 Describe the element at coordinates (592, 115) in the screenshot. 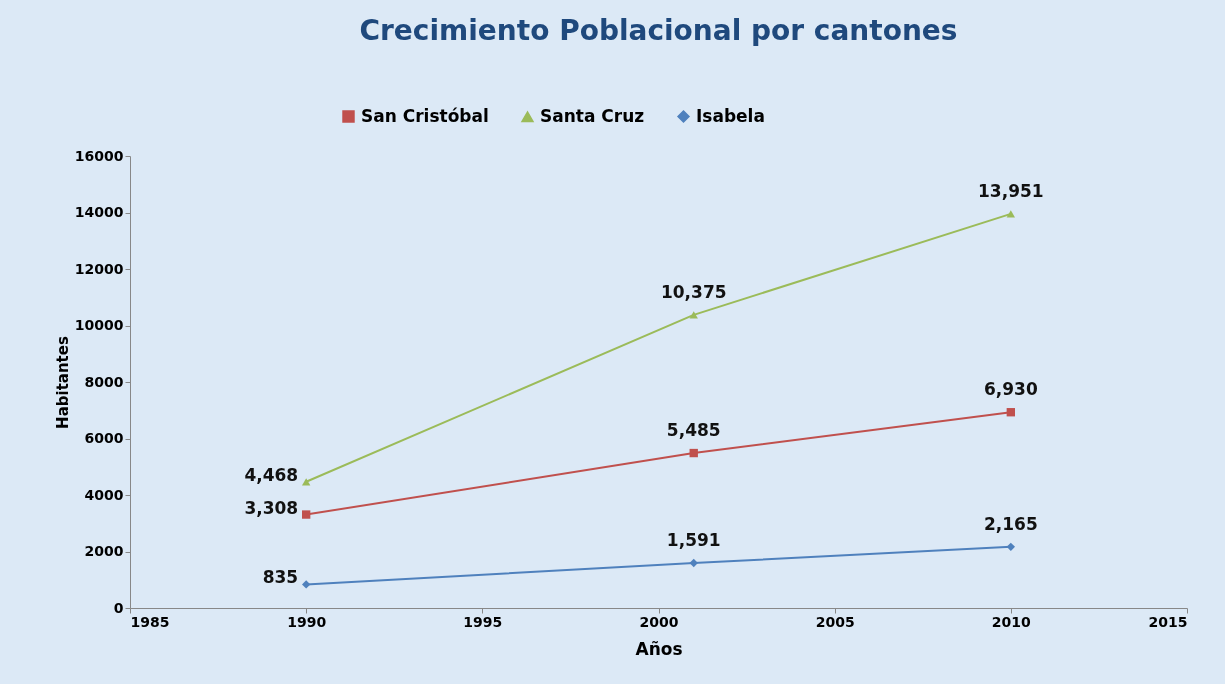

I see `legend-label: Santa Cruz` at that location.